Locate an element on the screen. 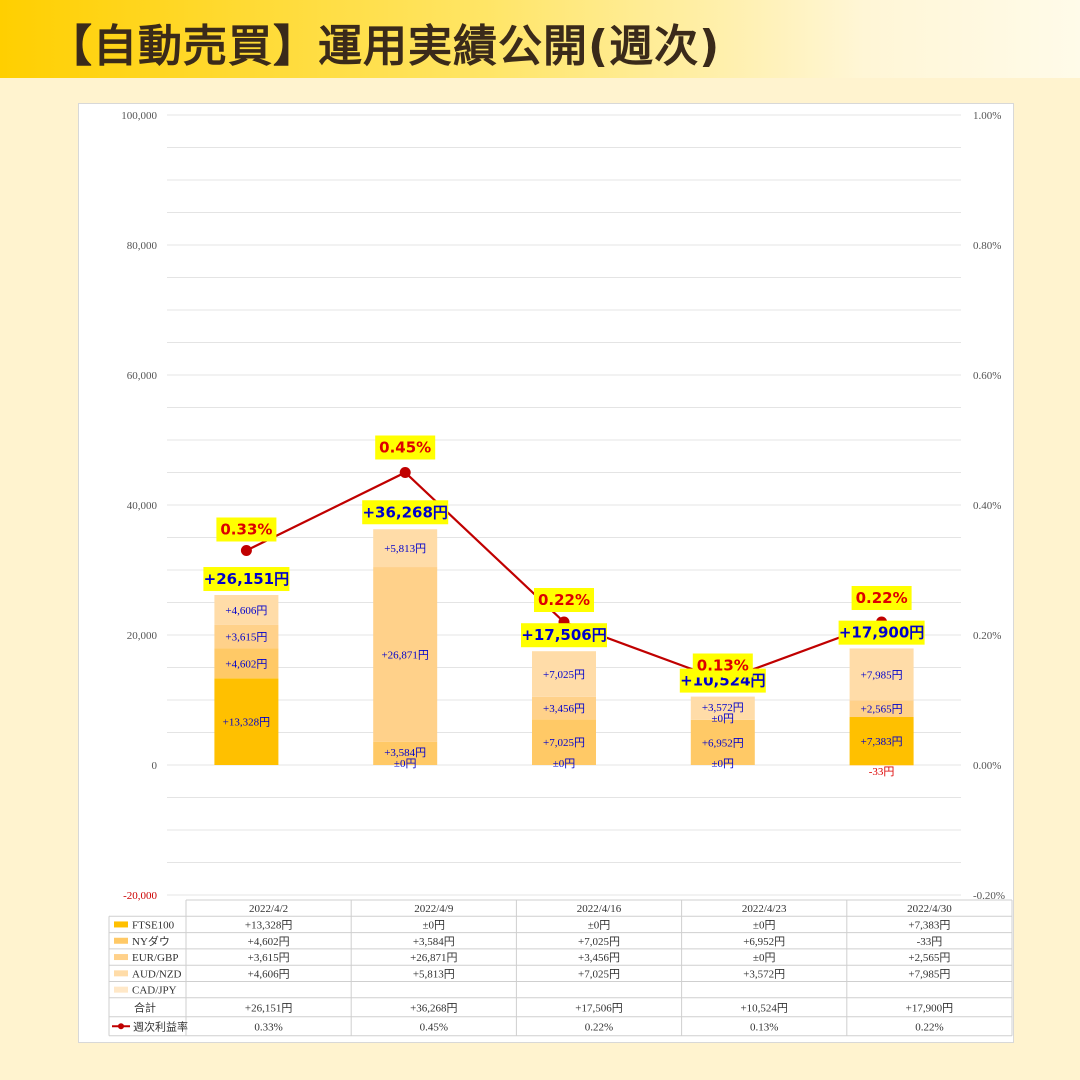  y-tick-label: 100,000 is located at coordinates (139, 116).